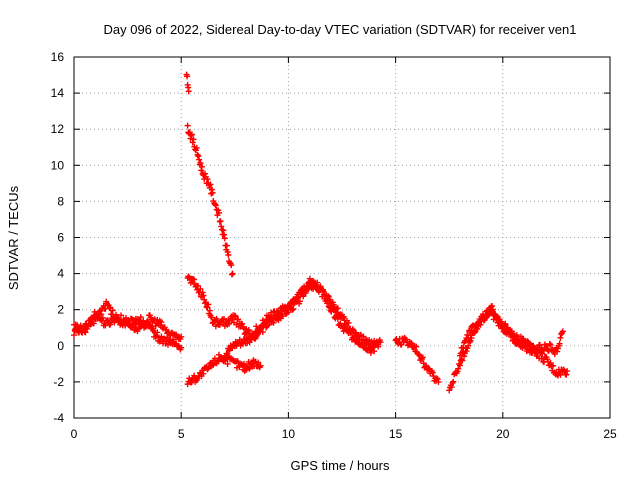 This screenshot has width=640, height=480. What do you see at coordinates (58, 382) in the screenshot?
I see `y-tick-label: -2` at bounding box center [58, 382].